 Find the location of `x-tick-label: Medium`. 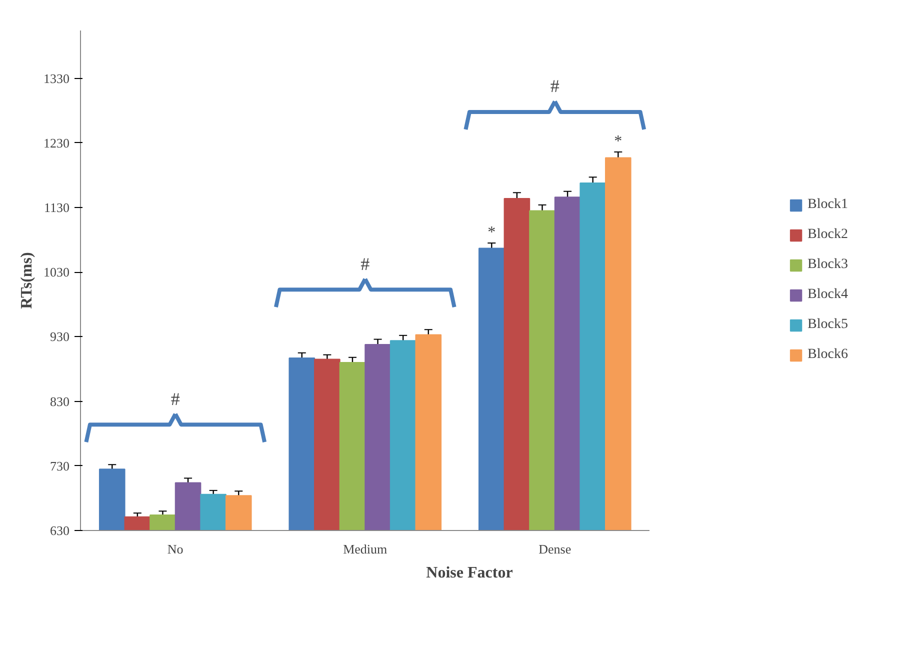

x-tick-label: Medium is located at coordinates (365, 549).